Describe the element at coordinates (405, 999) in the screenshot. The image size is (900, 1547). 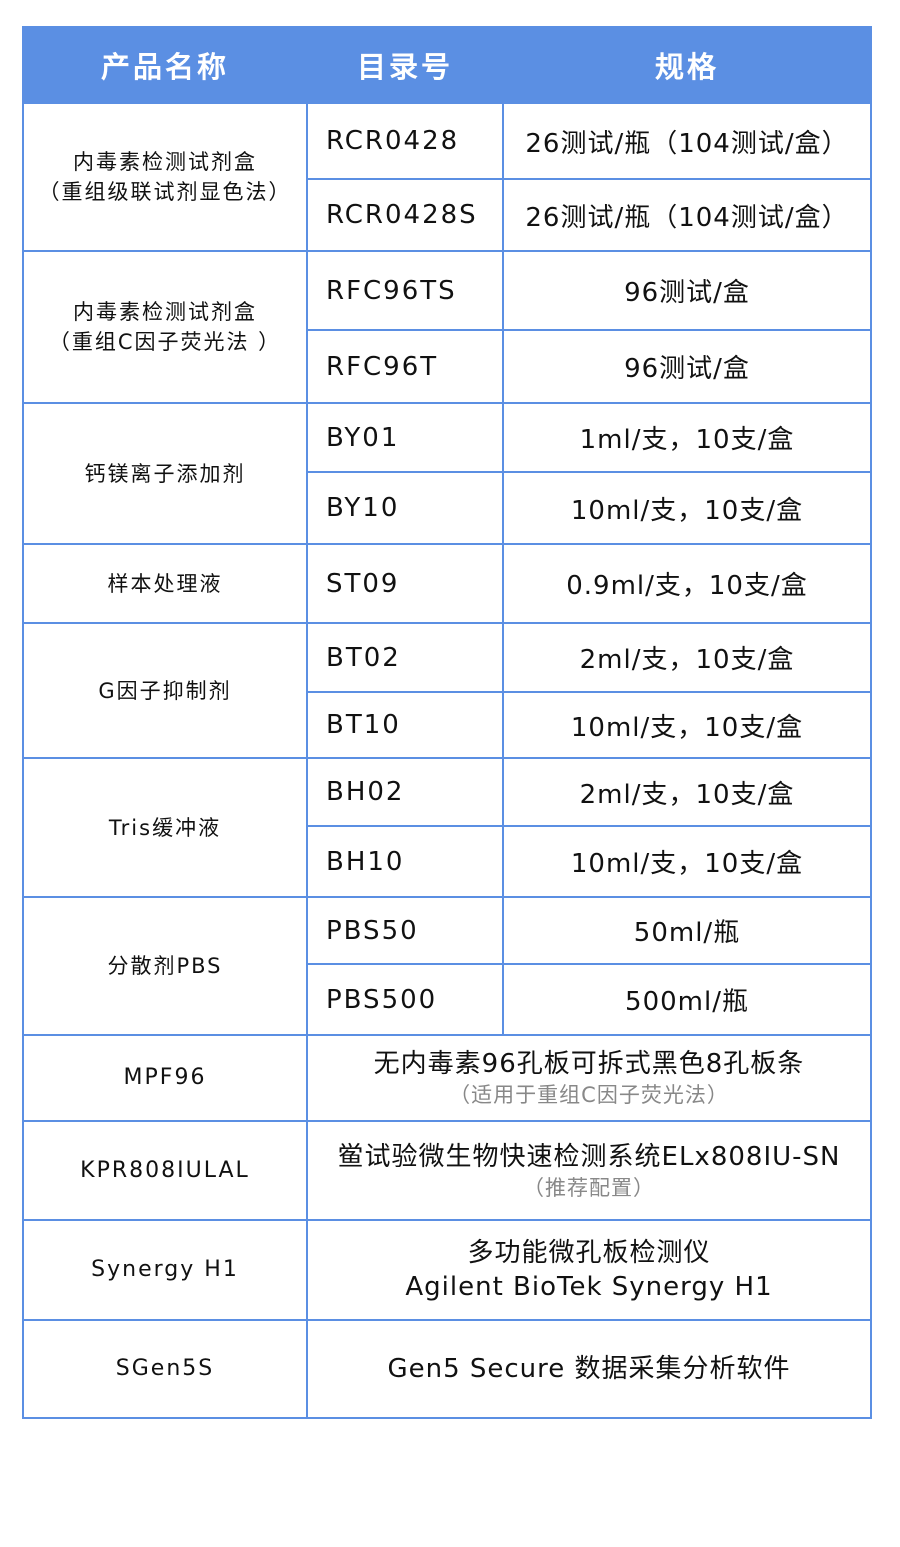
I see `catalog-number: PBS500` at that location.